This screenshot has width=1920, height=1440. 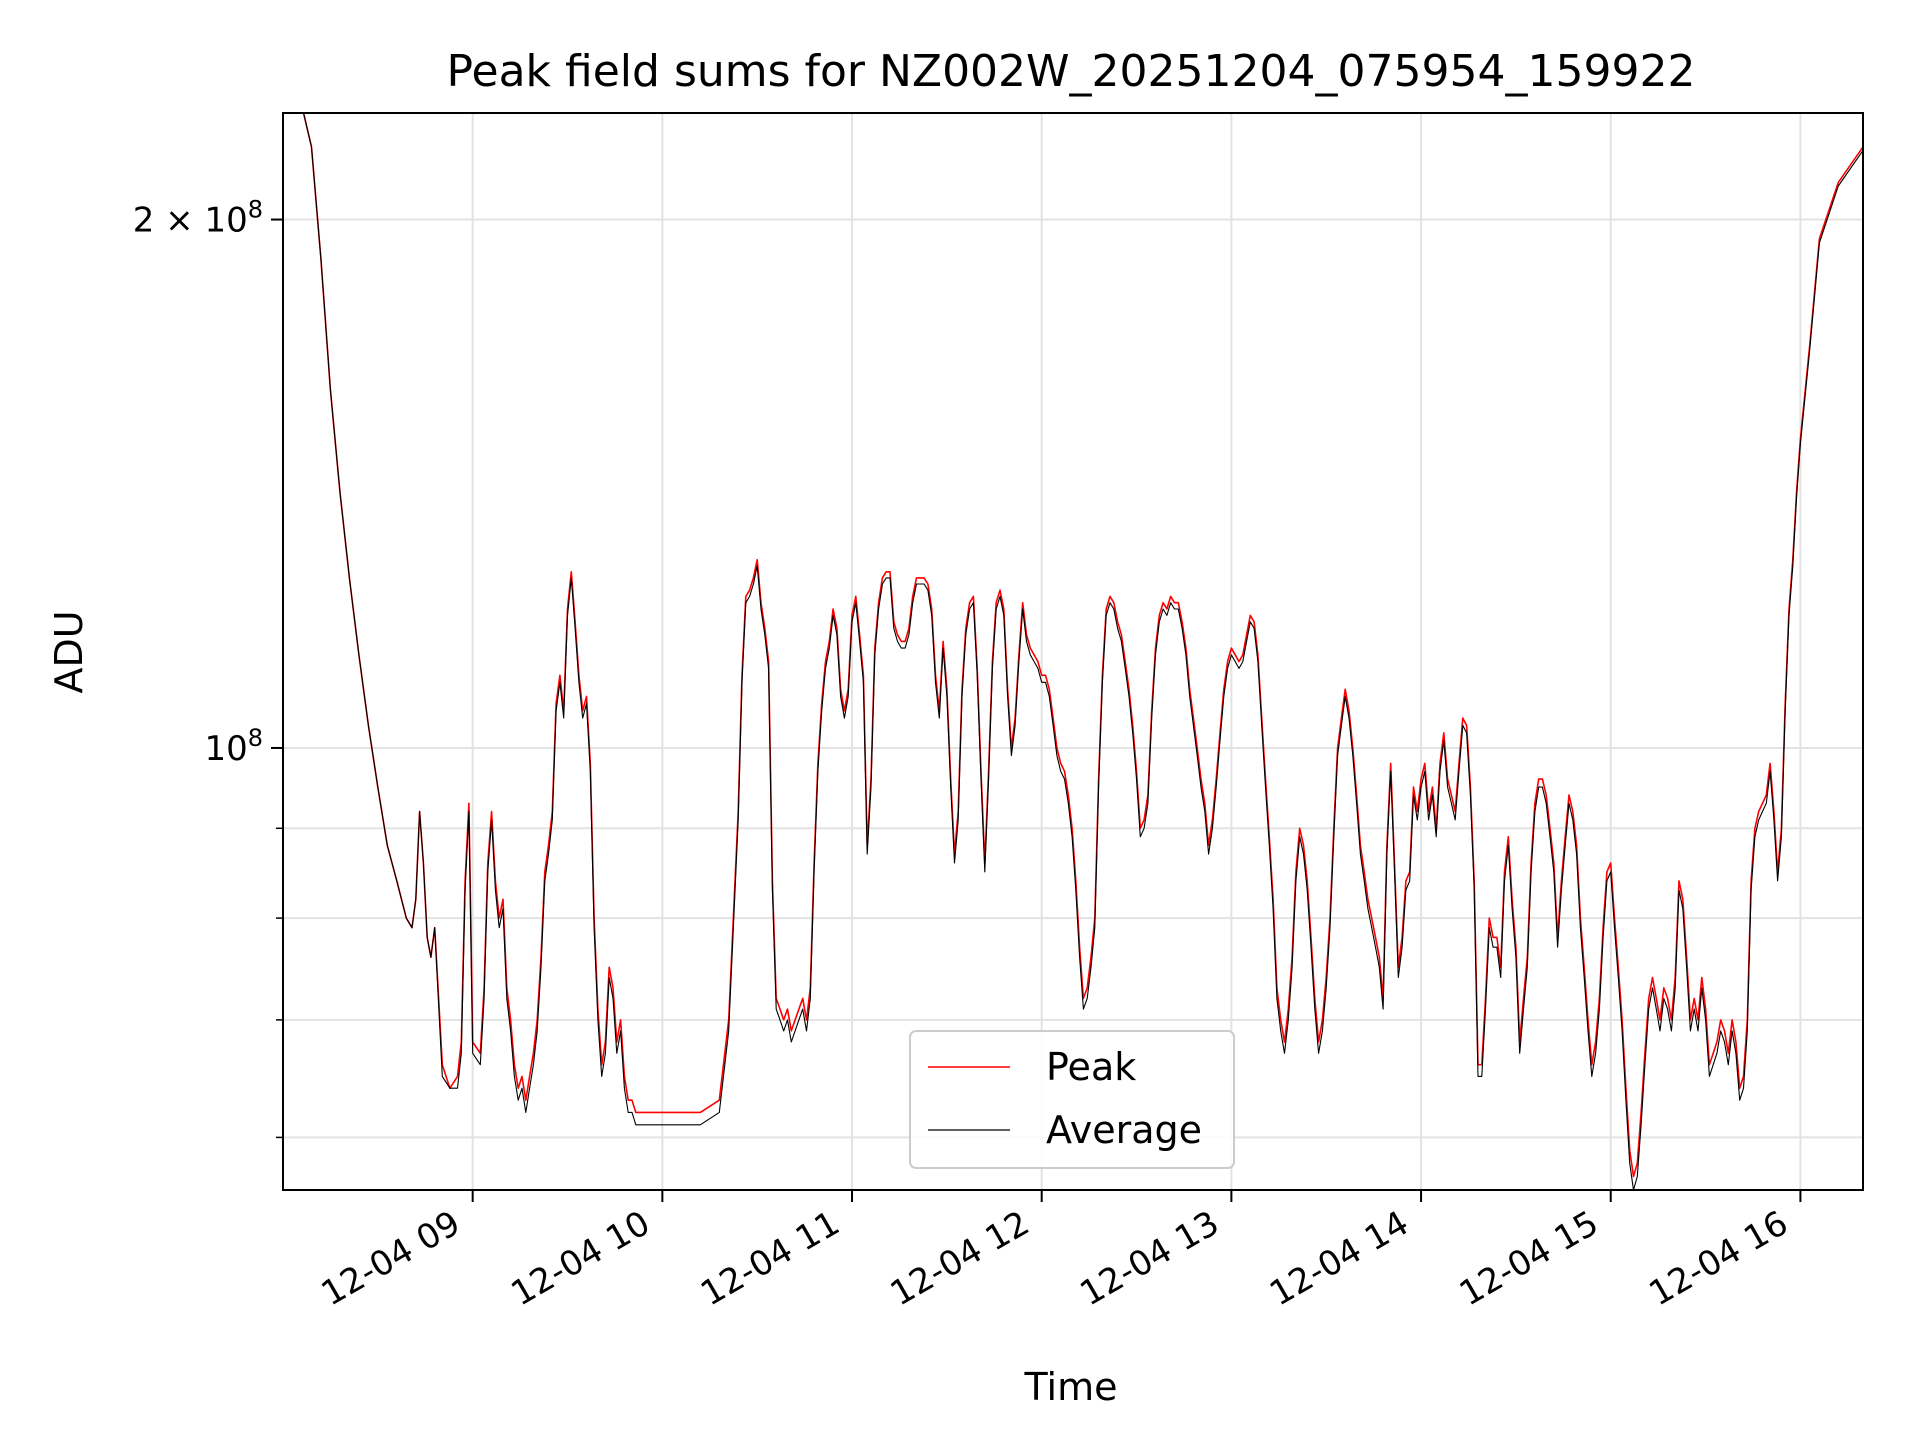 I want to click on y-tick-label: 108, so click(x=233, y=746).